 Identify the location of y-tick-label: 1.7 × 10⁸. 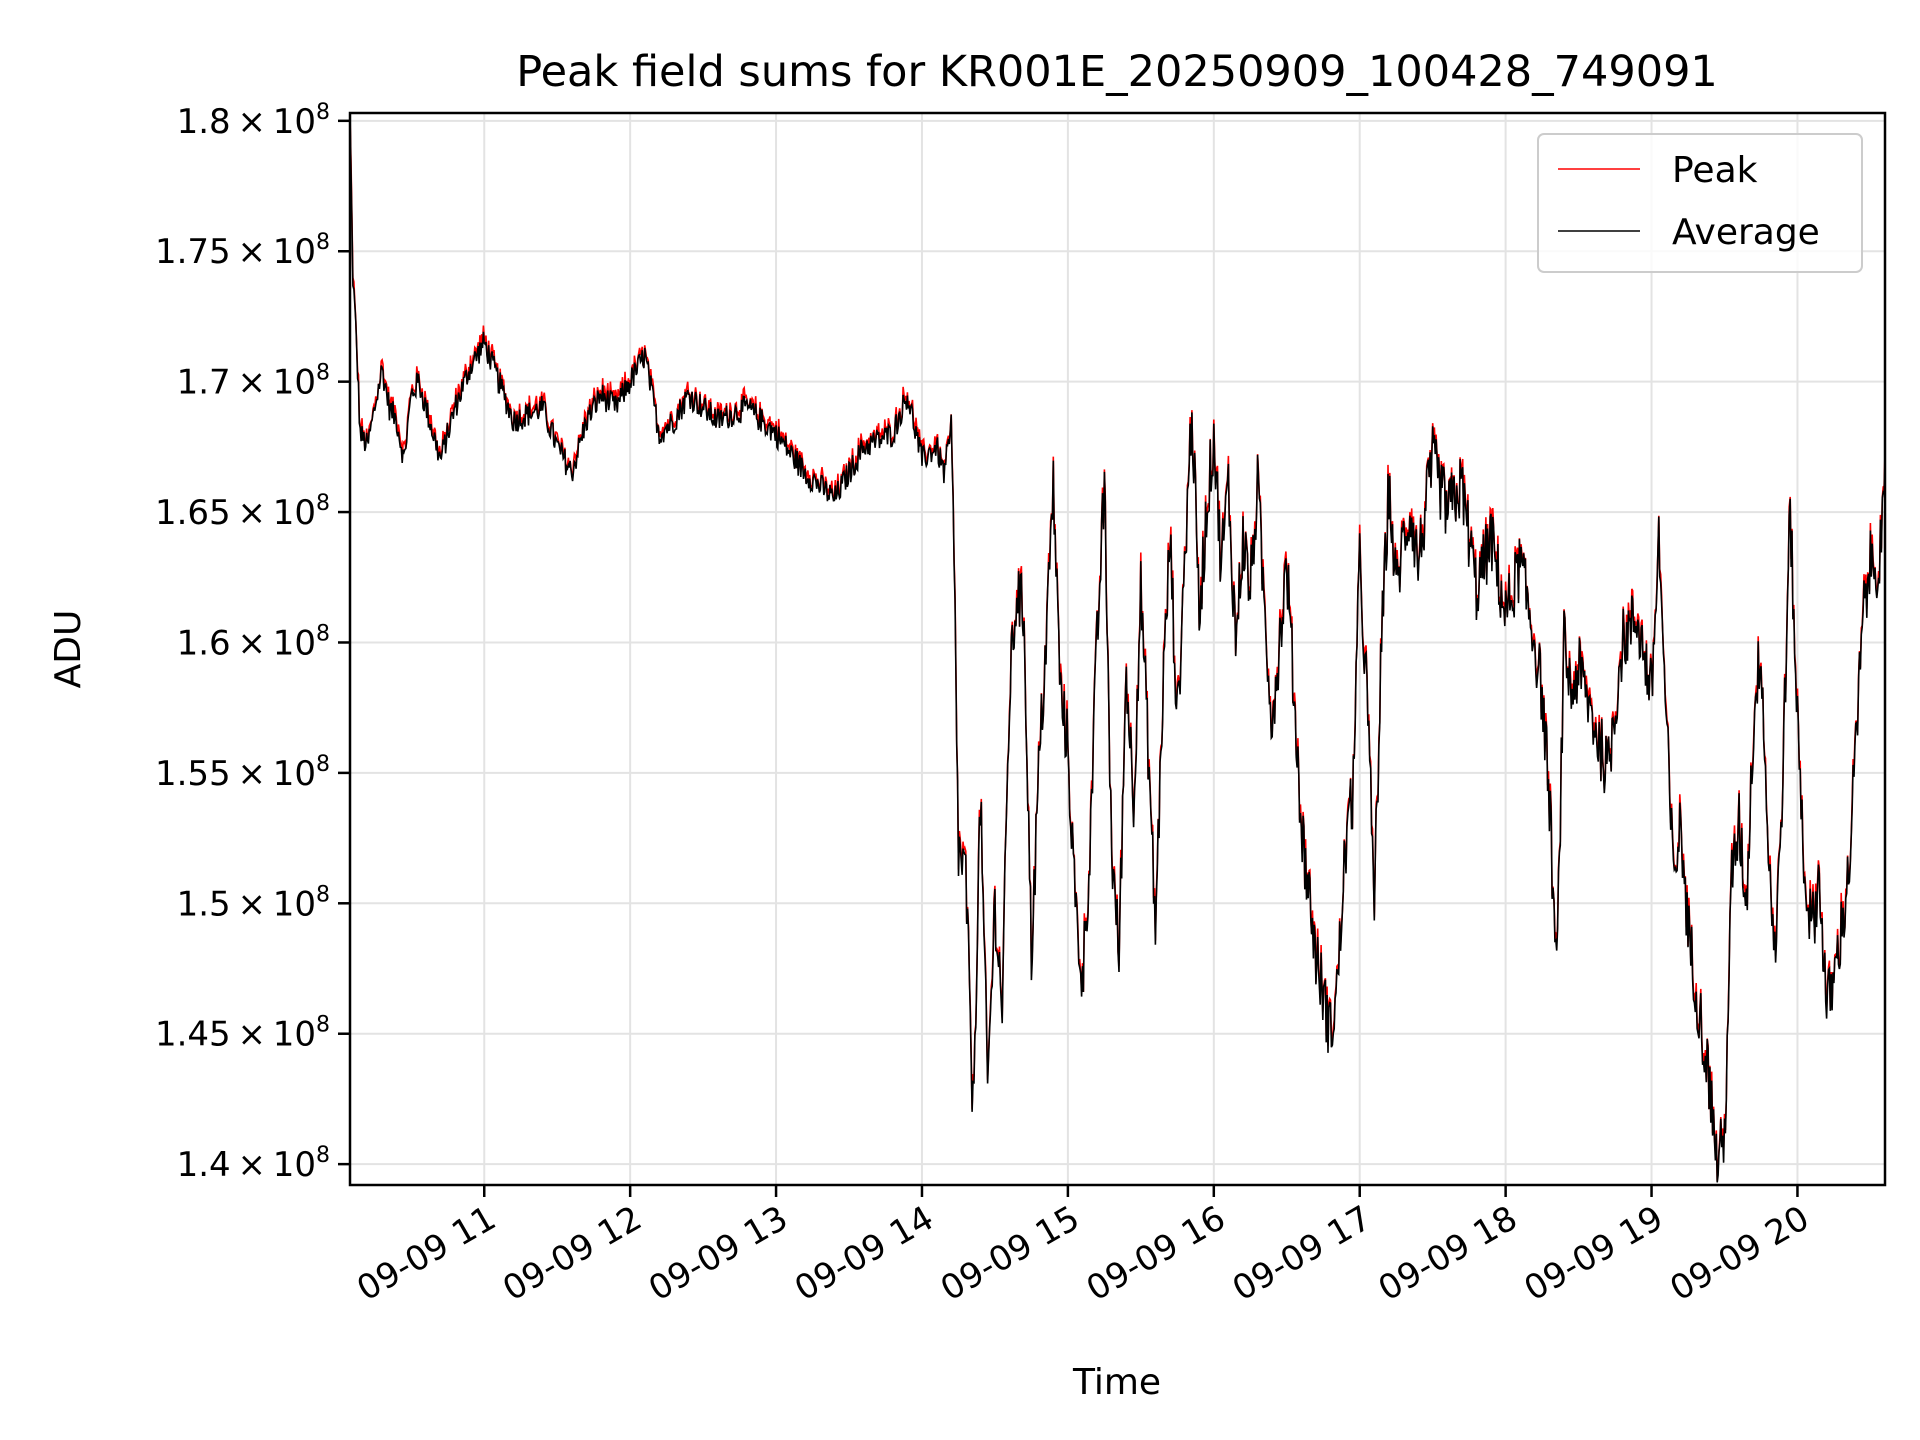
(253, 382).